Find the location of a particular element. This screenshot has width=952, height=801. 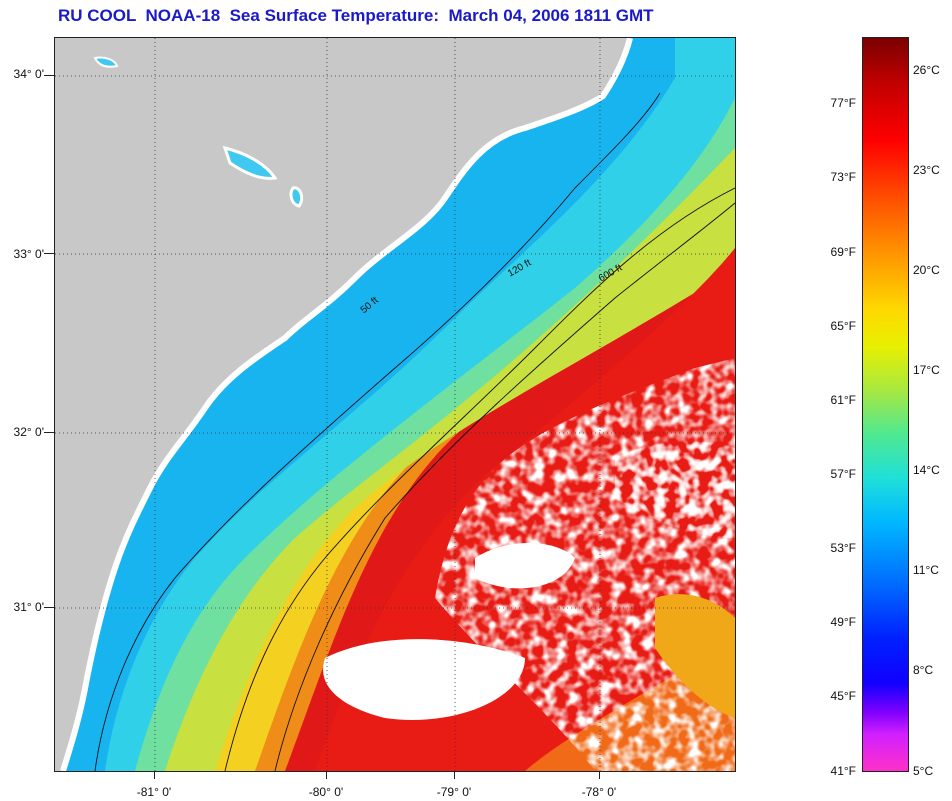

lon-label-80: -80° 0' is located at coordinates (326, 792).